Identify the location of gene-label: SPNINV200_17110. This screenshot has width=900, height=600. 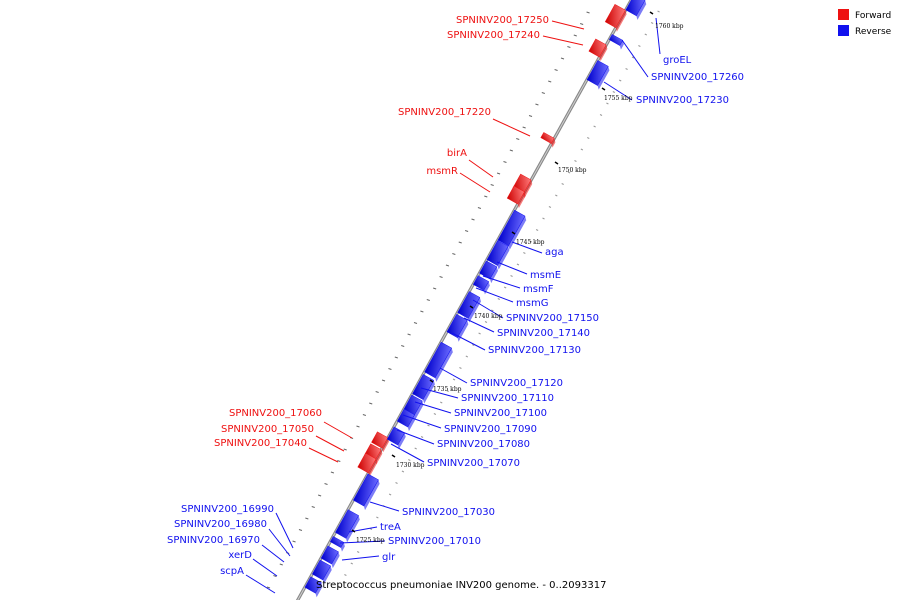
(507, 398).